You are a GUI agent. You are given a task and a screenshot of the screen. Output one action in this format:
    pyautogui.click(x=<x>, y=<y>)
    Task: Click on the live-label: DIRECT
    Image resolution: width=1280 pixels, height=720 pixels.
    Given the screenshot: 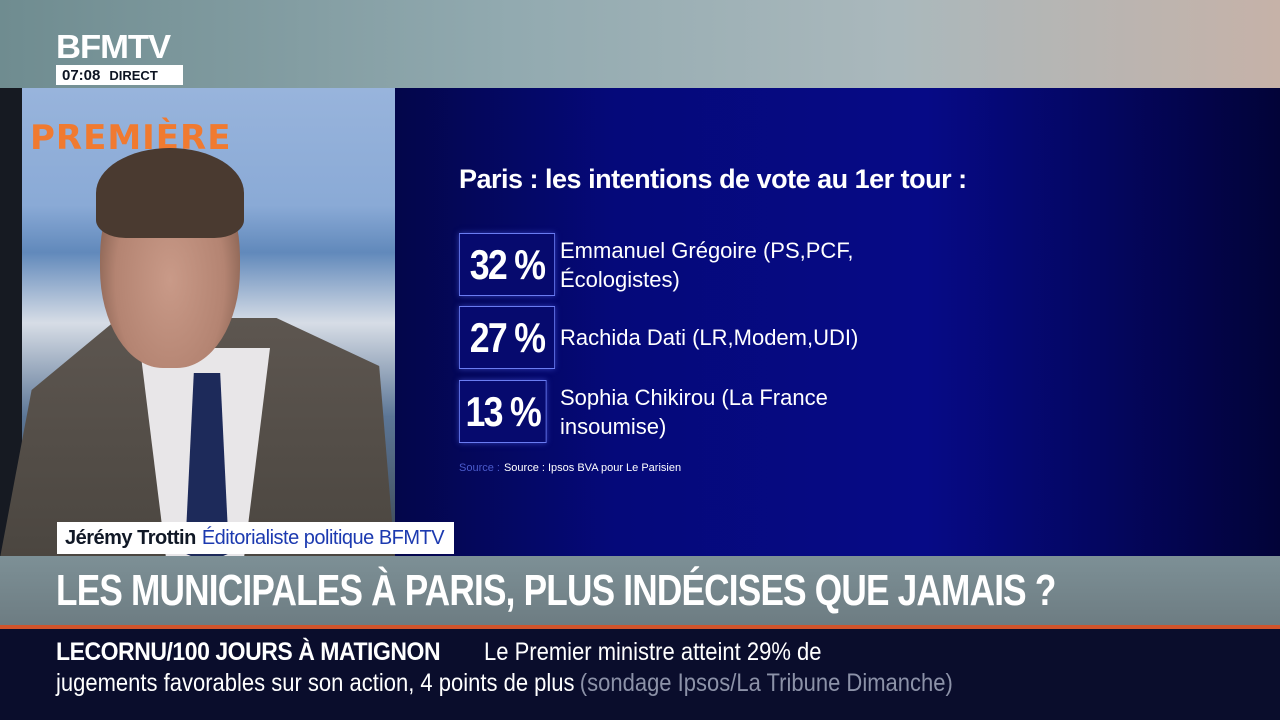 What is the action you would take?
    pyautogui.click(x=133, y=75)
    